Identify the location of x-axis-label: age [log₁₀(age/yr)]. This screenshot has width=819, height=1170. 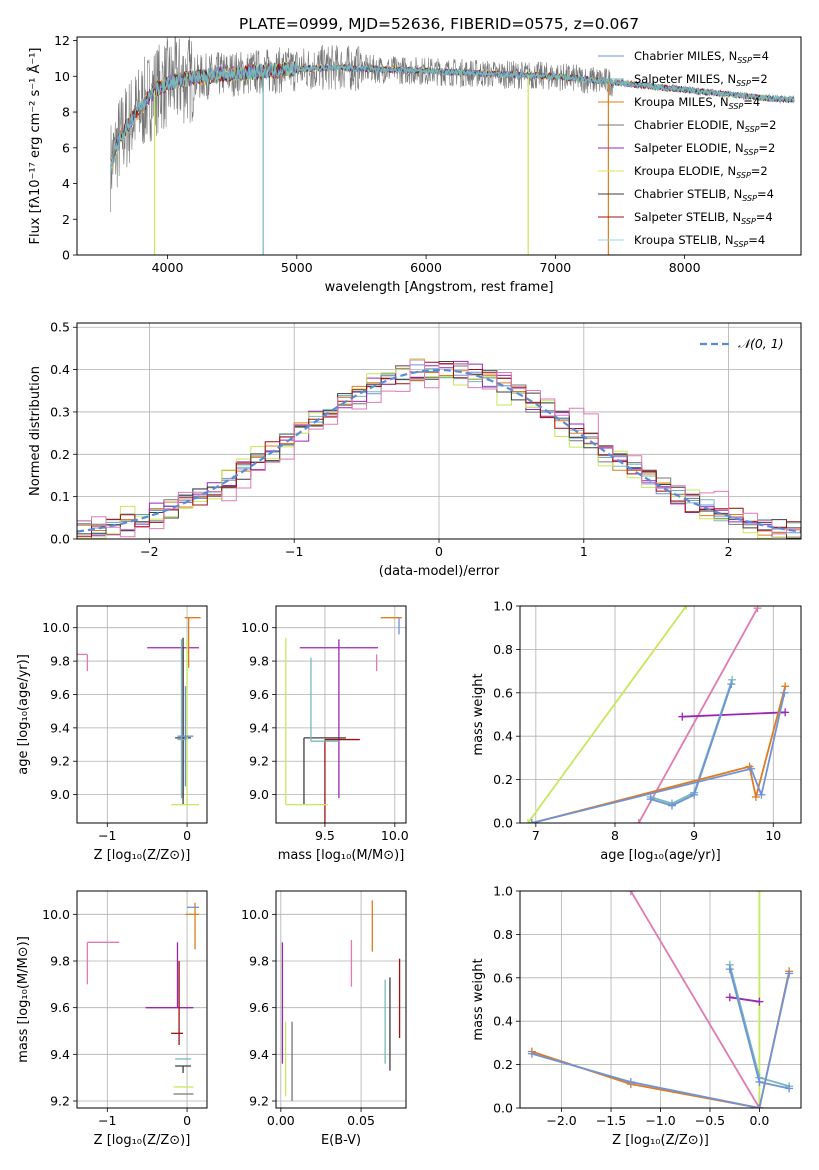
(660, 855).